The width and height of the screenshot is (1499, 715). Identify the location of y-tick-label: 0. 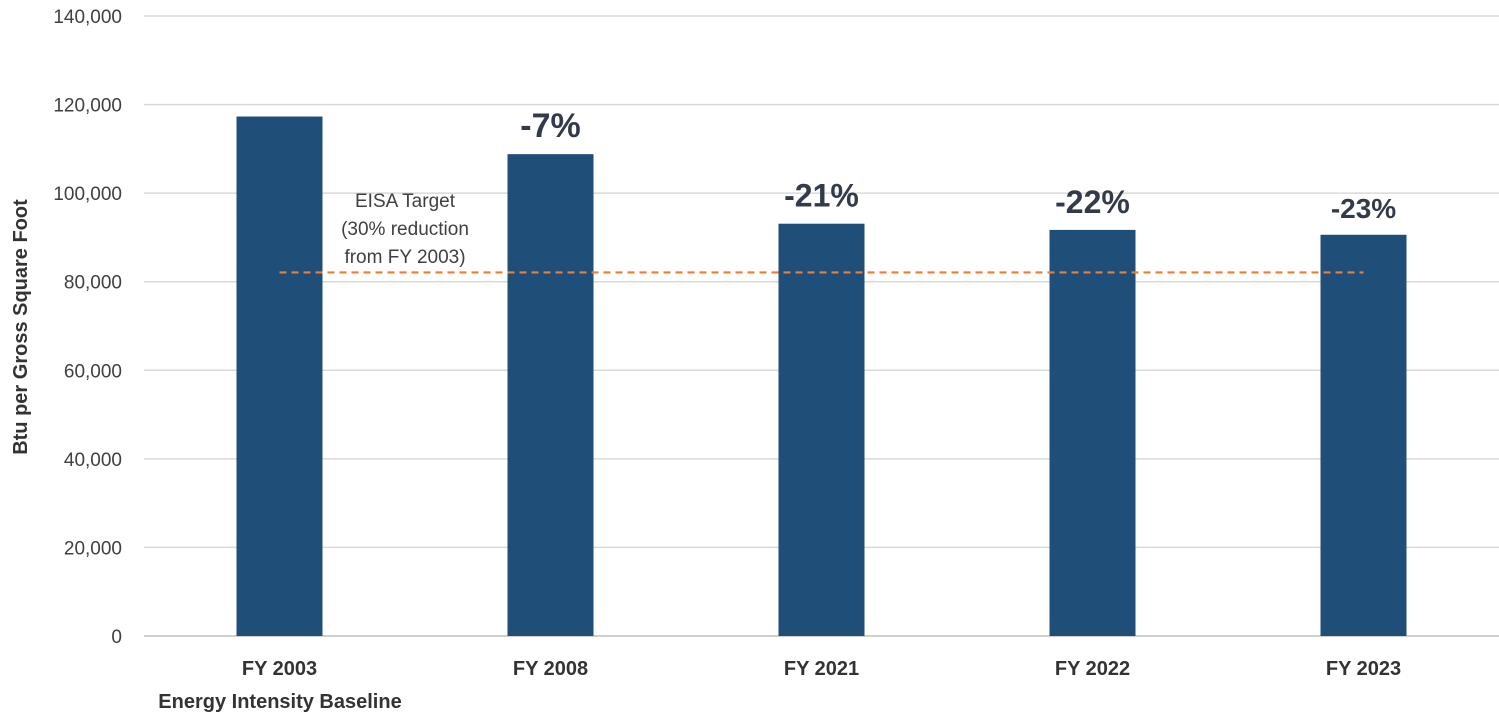
(116, 637).